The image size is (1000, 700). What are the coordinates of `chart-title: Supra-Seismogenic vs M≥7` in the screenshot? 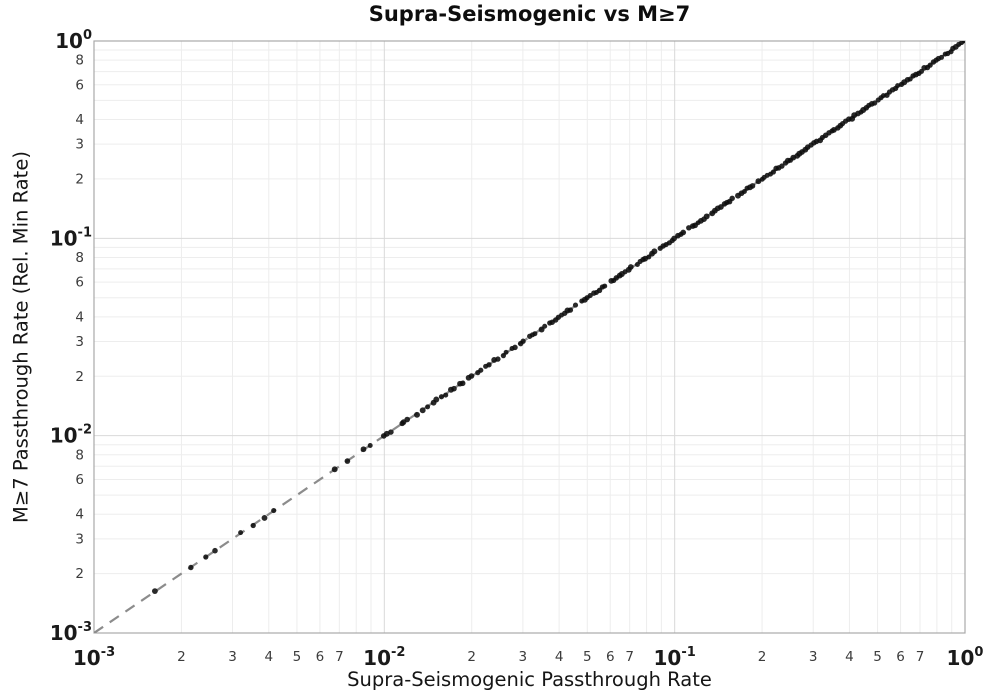 It's located at (529, 14).